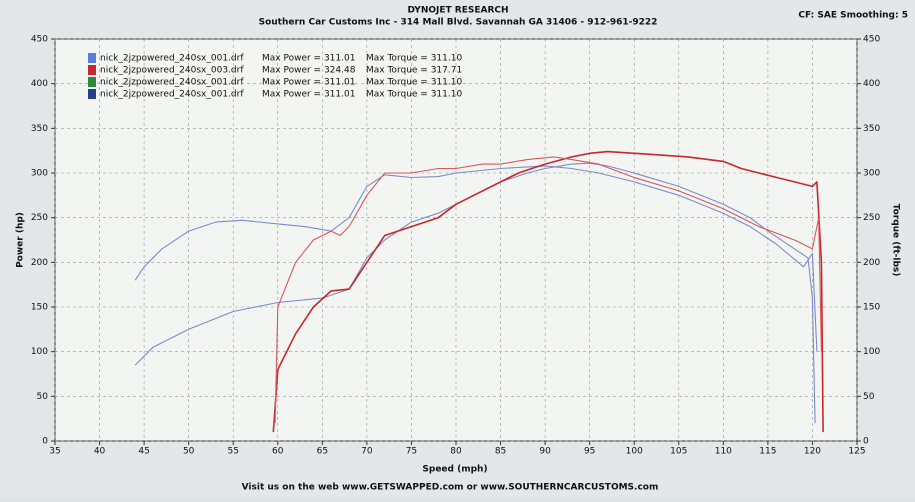 This screenshot has height=502, width=915. Describe the element at coordinates (896, 240) in the screenshot. I see `y2-axis-label: Torque (ft-lbs)` at that location.